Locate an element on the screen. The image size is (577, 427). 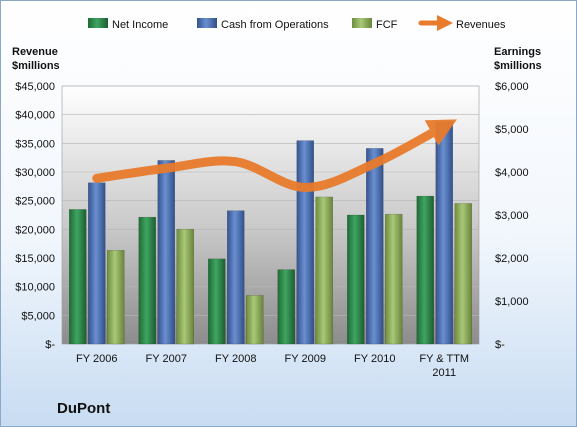
left-tick-label: $30,000 is located at coordinates (35, 173).